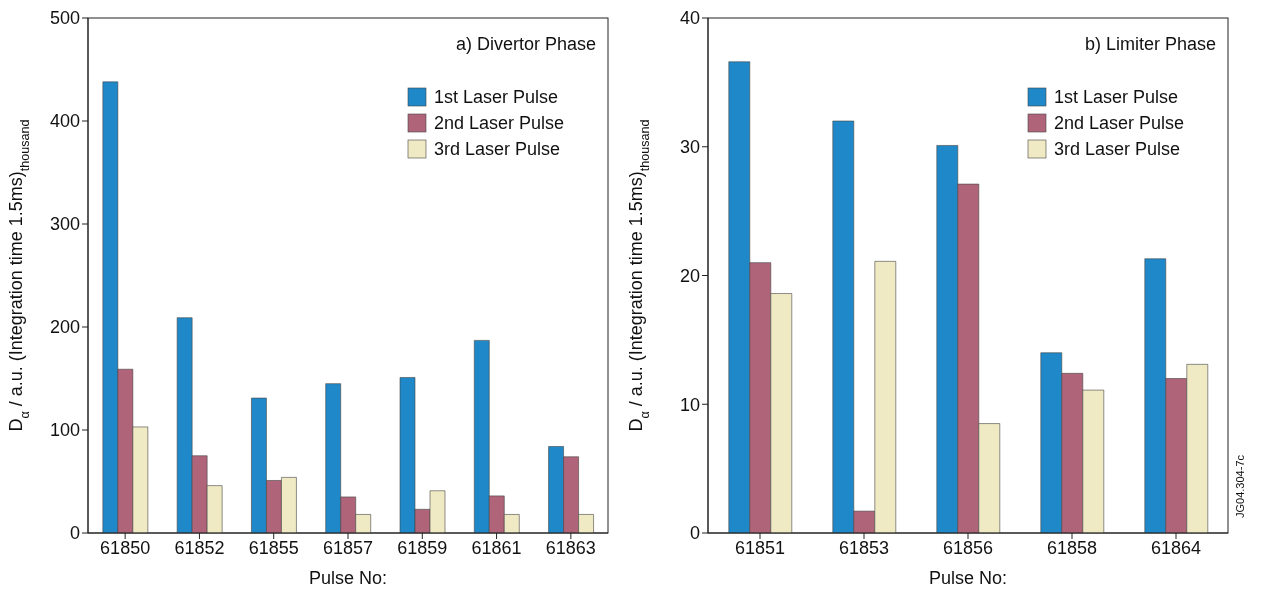 Image resolution: width=1263 pixels, height=599 pixels. I want to click on x-tick-label: 61855, so click(273, 547).